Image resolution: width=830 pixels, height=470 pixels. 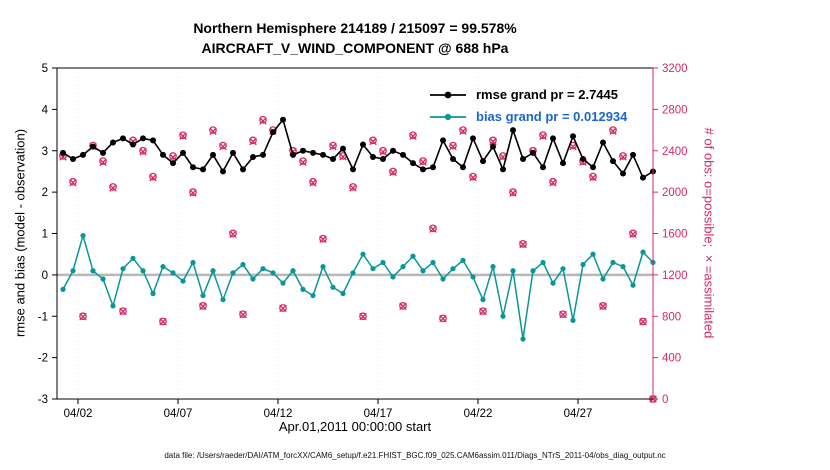 I want to click on x-tick-label: 04/02, so click(x=78, y=414).